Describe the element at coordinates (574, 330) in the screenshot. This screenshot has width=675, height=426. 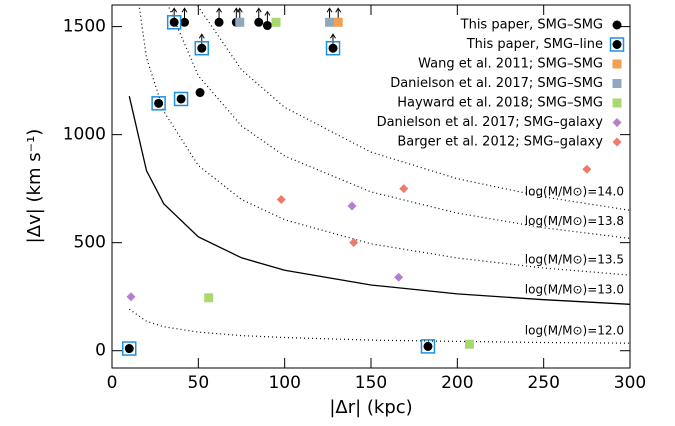
I see `curve-label: log(M/M⊙)=12.0` at that location.